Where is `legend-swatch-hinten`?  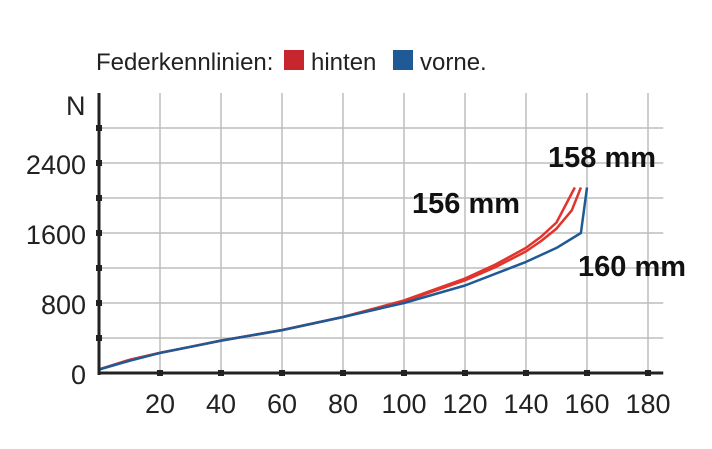 legend-swatch-hinten is located at coordinates (294, 60).